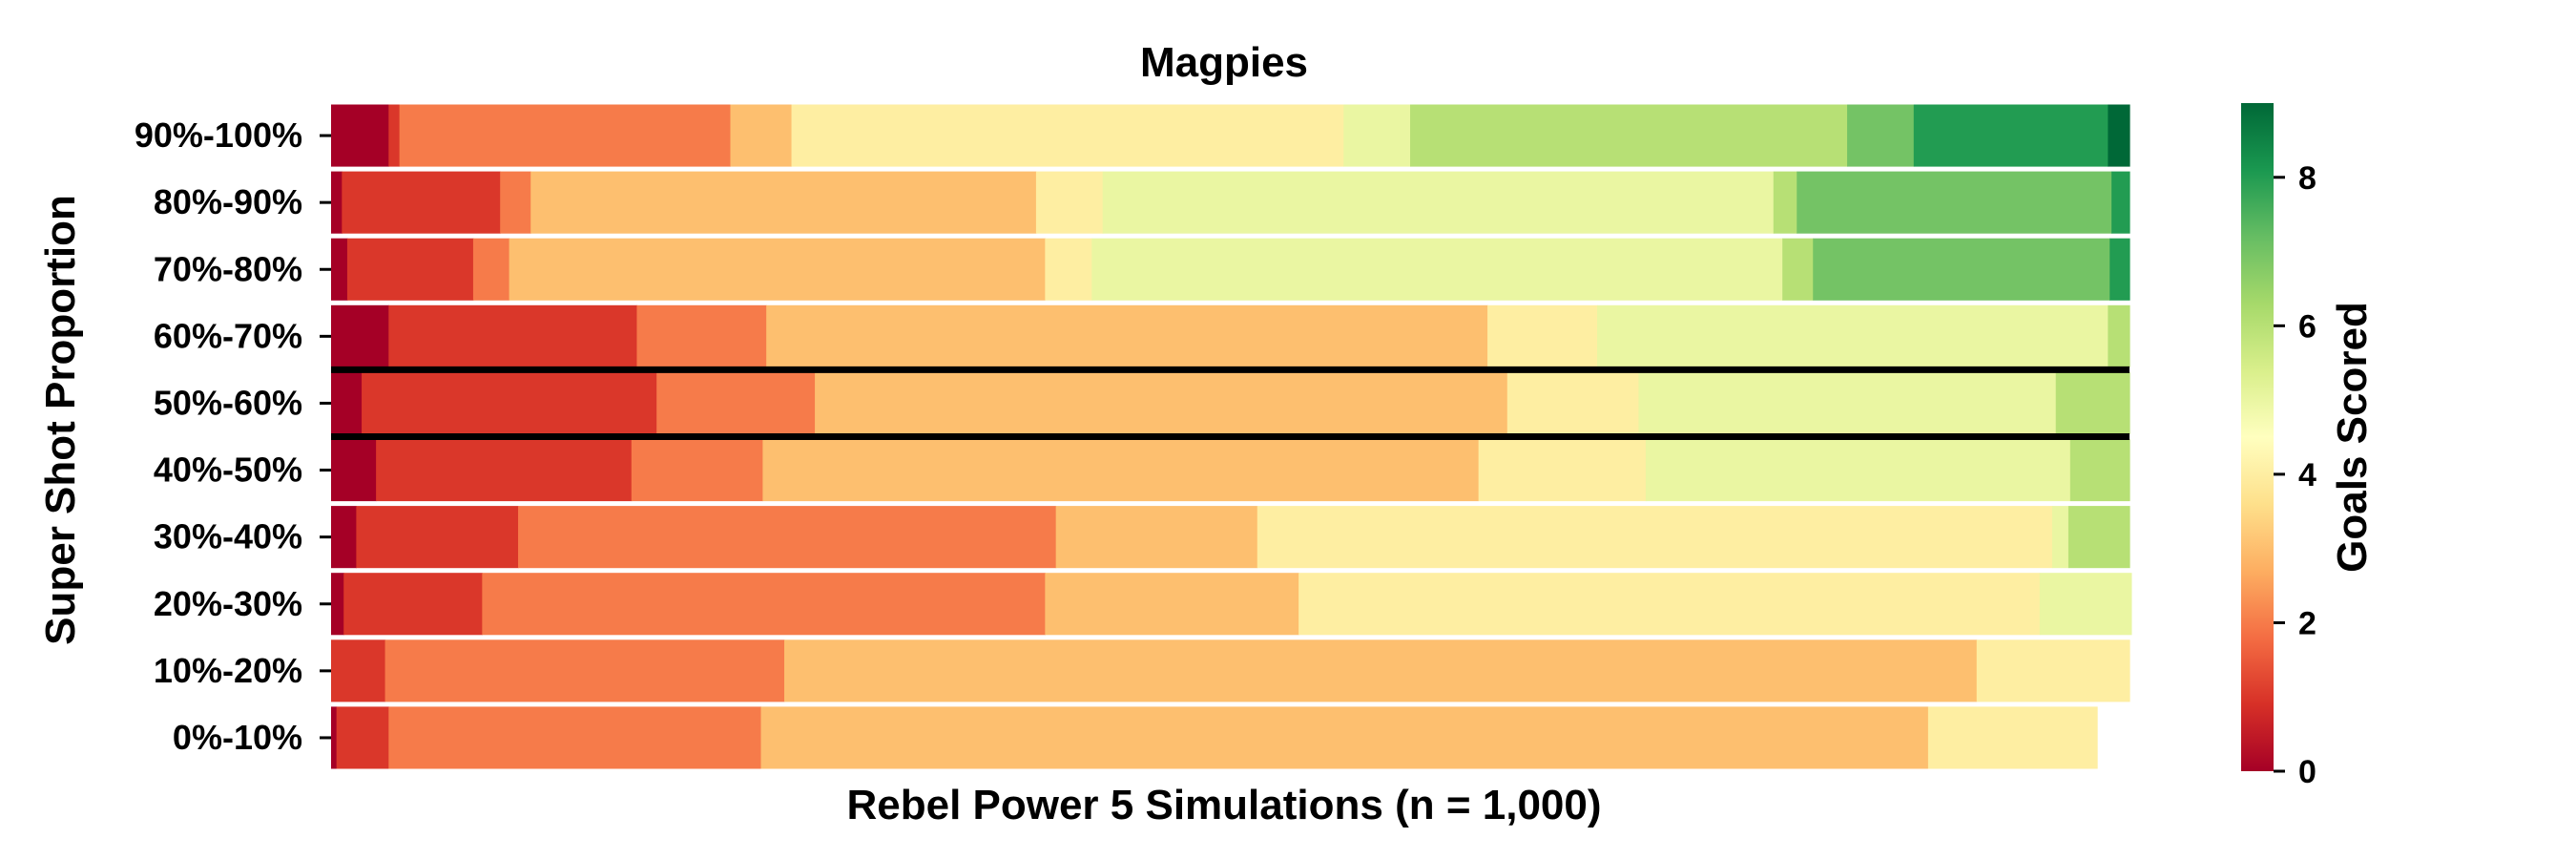 Image resolution: width=2576 pixels, height=859 pixels. I want to click on y-axis-label: Super Shot Proportion, so click(60, 420).